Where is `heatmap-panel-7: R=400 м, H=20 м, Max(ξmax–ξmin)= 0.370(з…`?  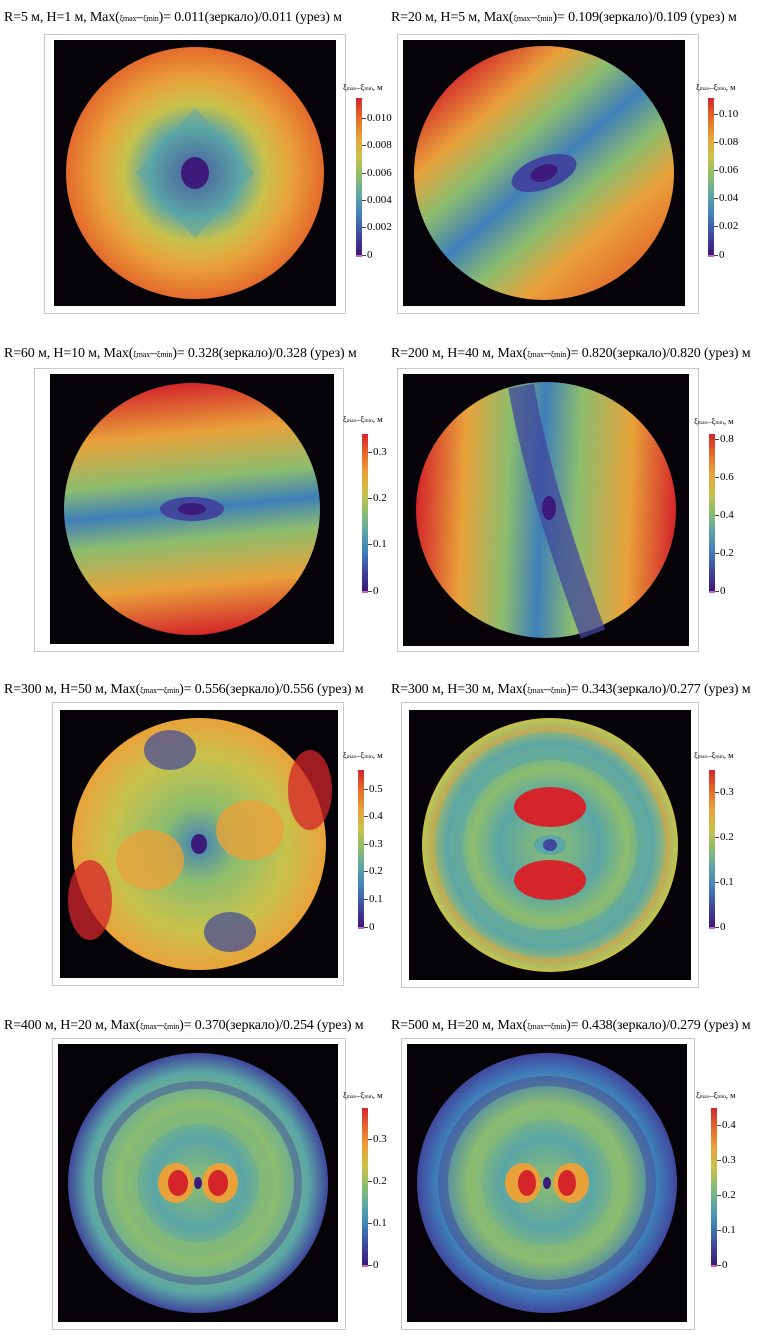 heatmap-panel-7: R=400 м, H=20 м, Max(ξmax–ξmin)= 0.370(з… is located at coordinates (193, 1176).